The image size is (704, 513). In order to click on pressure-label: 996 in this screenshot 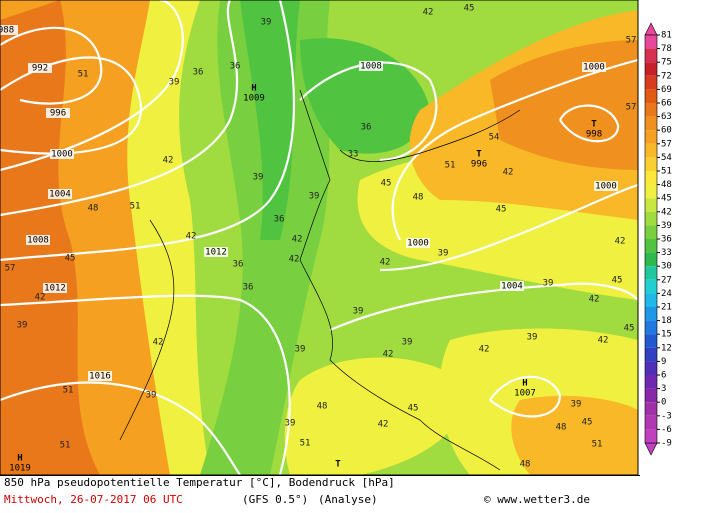, I will do `click(58, 114)`.